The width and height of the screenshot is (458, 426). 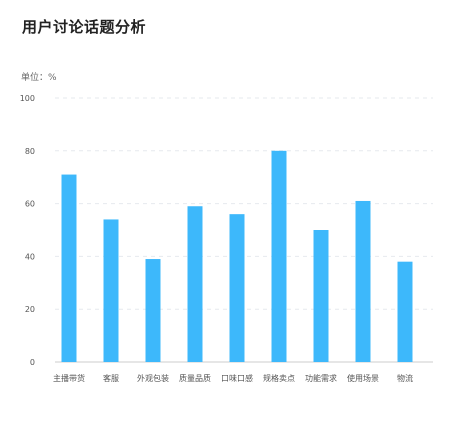 What do you see at coordinates (30, 309) in the screenshot?
I see `y-tick-label-20: 20` at bounding box center [30, 309].